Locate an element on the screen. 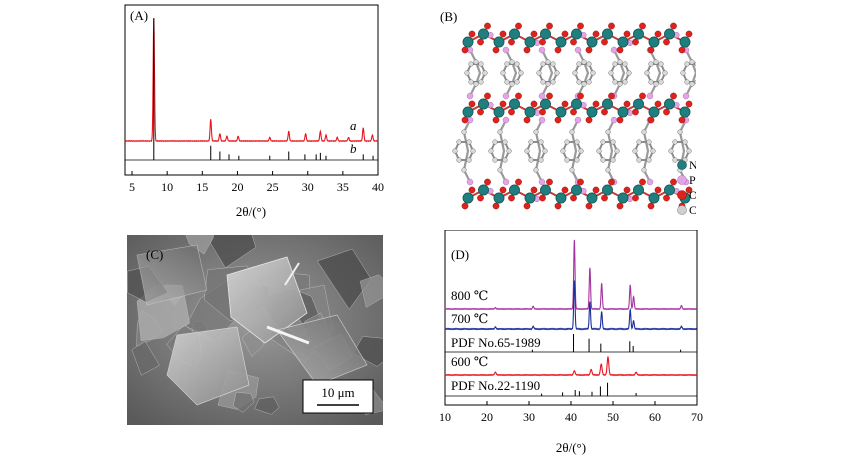 This screenshot has width=850, height=469. panel-b-crystal-structure: (B) Ni P O C is located at coordinates (568, 113).